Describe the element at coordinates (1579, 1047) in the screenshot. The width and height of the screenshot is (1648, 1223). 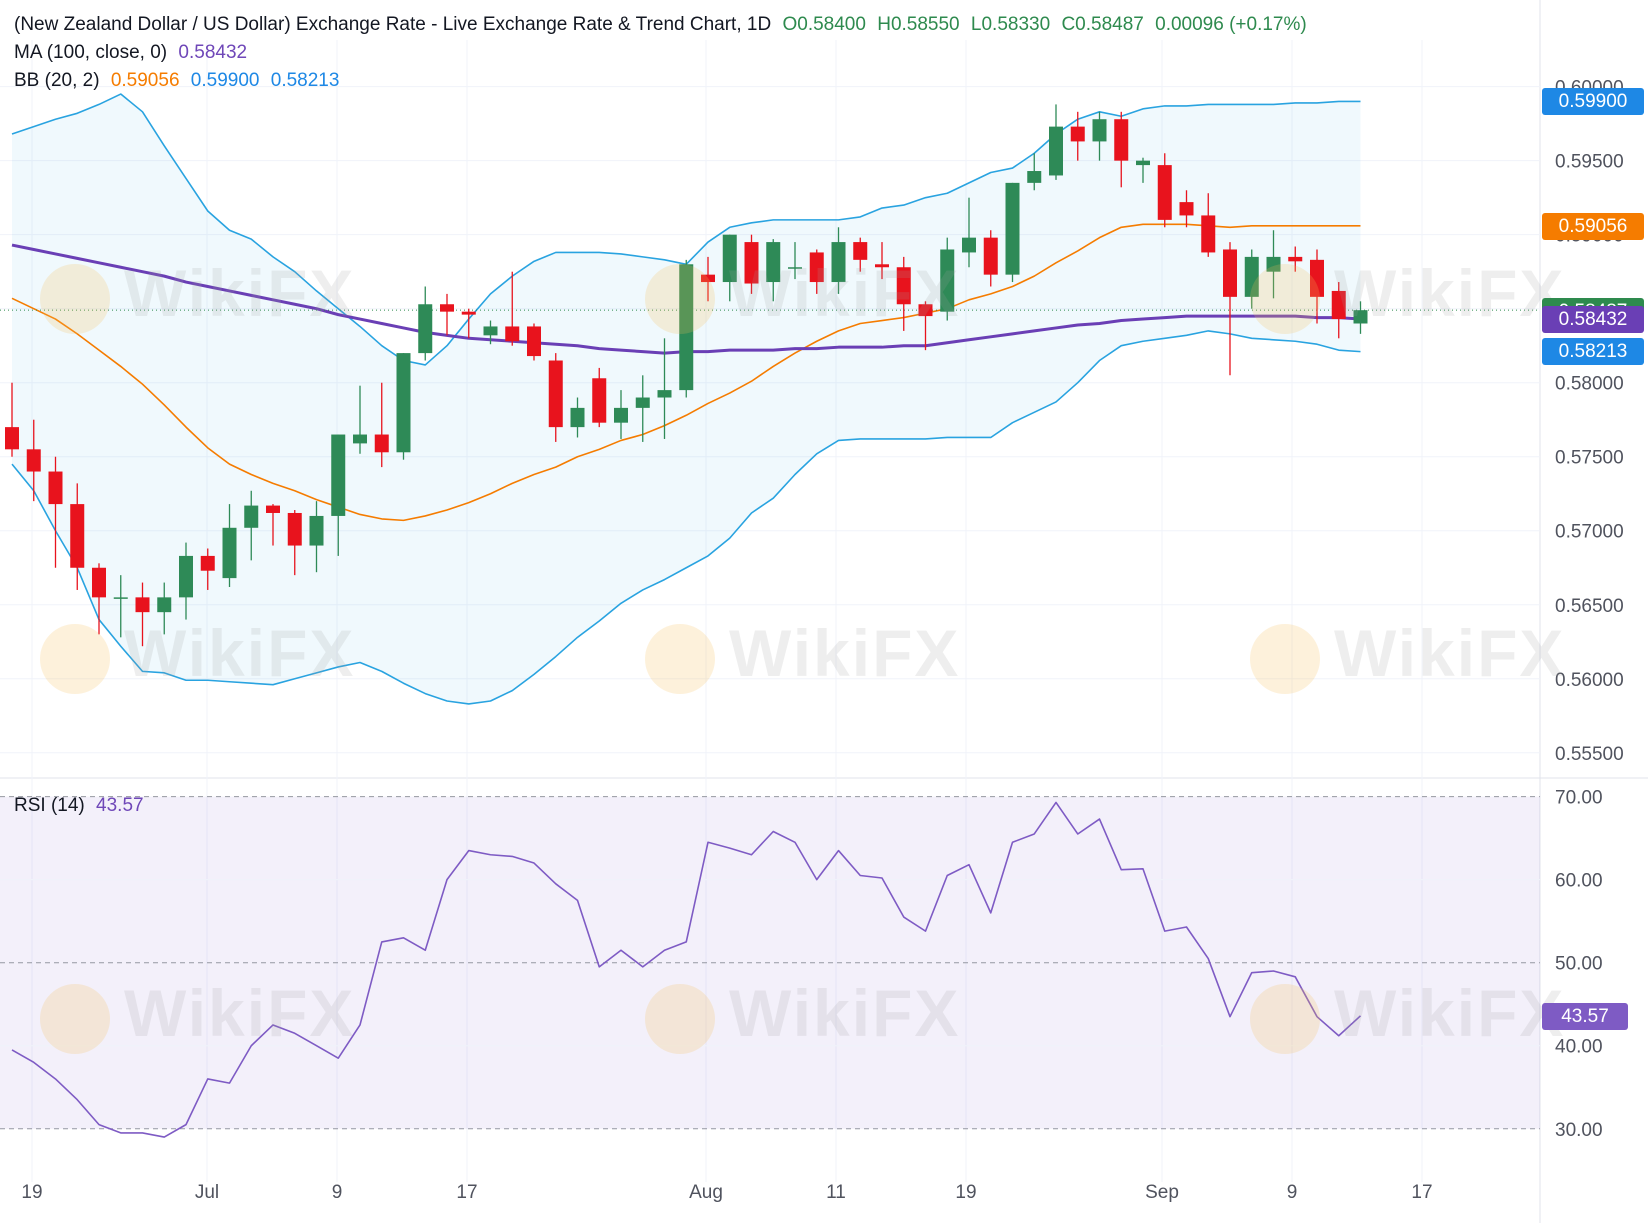
I see `rsi-tick-label: 40.00` at that location.